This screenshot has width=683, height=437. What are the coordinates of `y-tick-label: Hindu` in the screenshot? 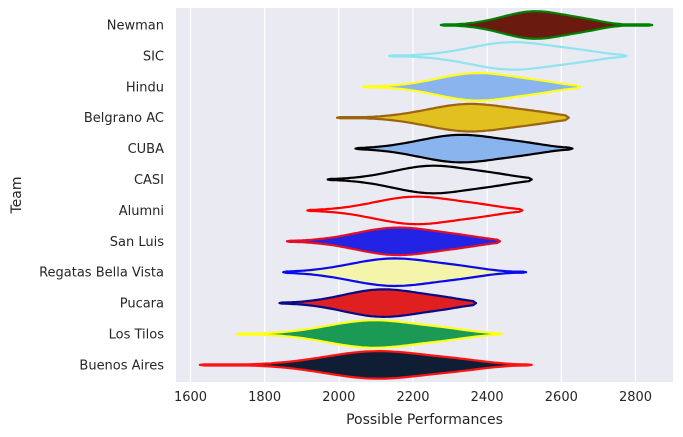 It's located at (145, 87).